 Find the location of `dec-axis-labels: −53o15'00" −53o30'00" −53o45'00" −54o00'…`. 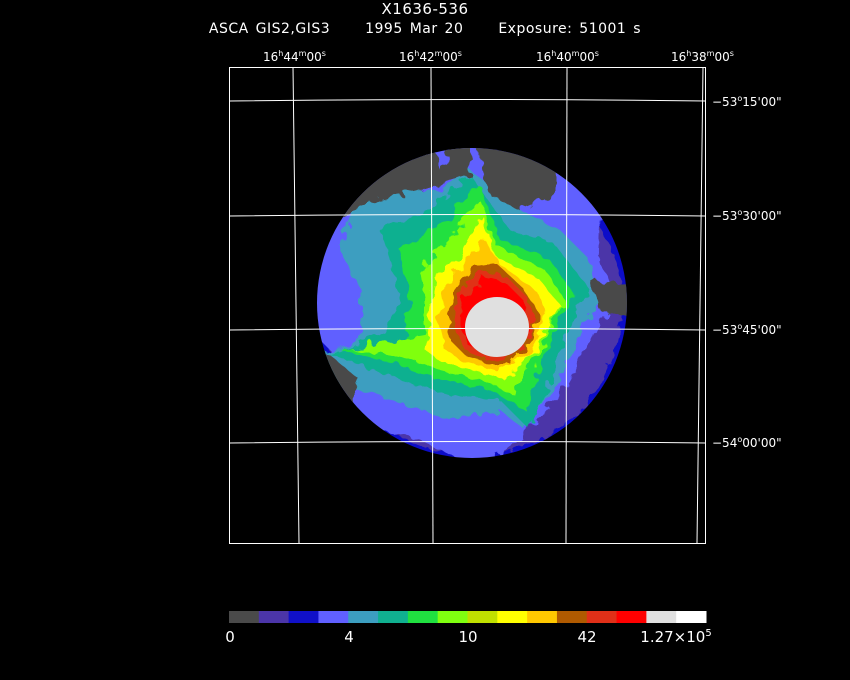

dec-axis-labels: −53o15'00" −53o30'00" −53o45'00" −54o00'… is located at coordinates (747, 272).